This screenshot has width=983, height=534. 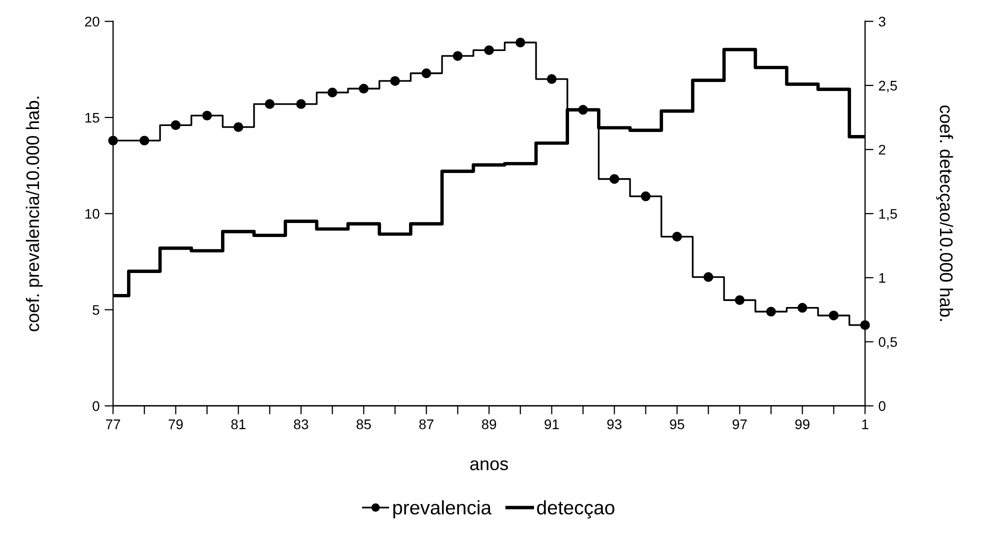 I want to click on x-tick-label: 87, so click(x=426, y=424).